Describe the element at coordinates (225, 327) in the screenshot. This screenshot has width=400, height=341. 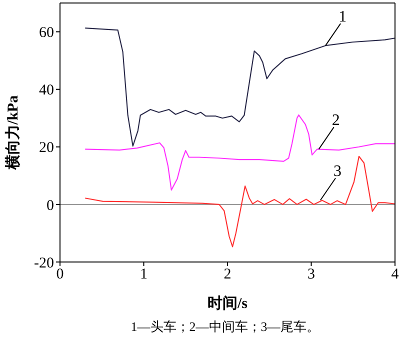
I see `text: 1—头车；2—中间车；3—尾车。` at that location.